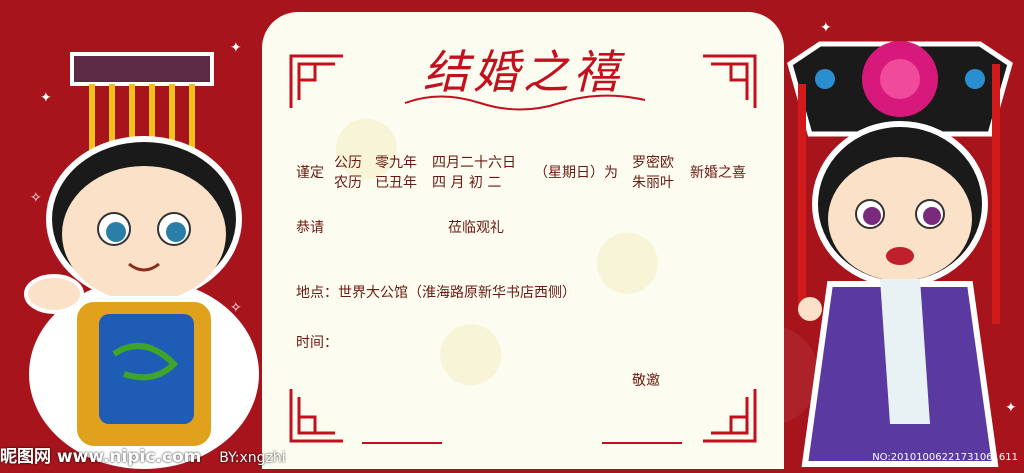  Describe the element at coordinates (653, 183) in the screenshot. I see `bride-name: 朱丽叶` at that location.